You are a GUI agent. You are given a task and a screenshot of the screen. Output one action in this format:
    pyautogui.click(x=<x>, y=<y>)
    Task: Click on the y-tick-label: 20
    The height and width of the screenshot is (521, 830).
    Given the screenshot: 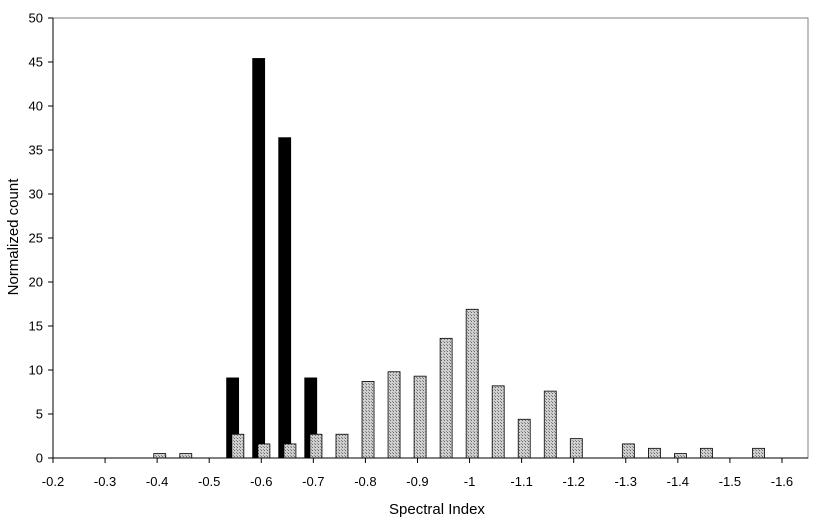 What is the action you would take?
    pyautogui.click(x=36, y=282)
    